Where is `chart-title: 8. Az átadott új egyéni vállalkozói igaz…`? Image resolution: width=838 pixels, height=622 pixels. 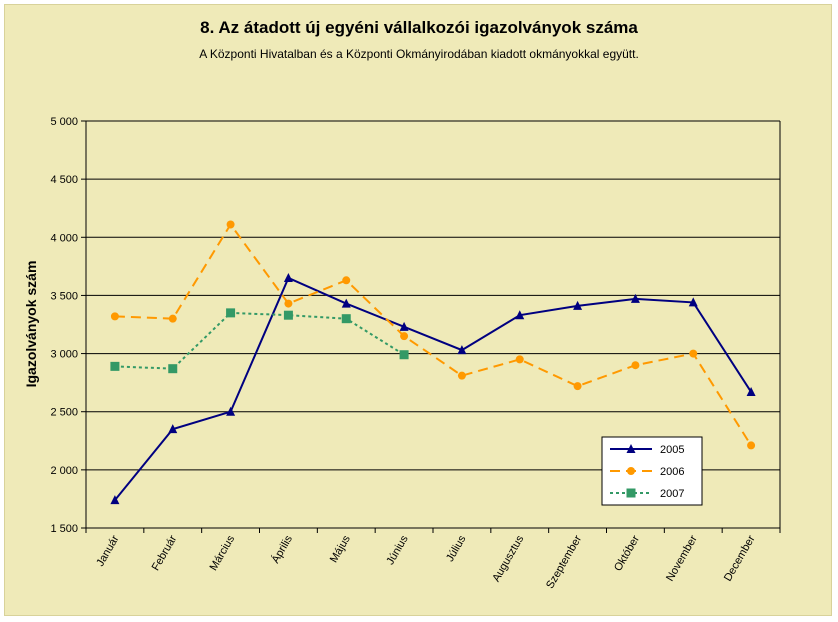 chart-title: 8. Az átadott új egyéni vállalkozói igaz… is located at coordinates (419, 27).